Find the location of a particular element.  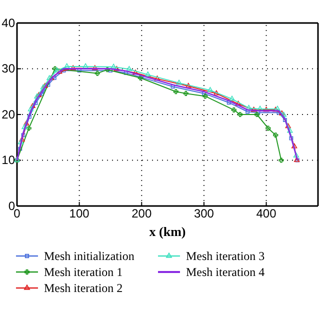

y-tick-label: 40 is located at coordinates (9, 23).